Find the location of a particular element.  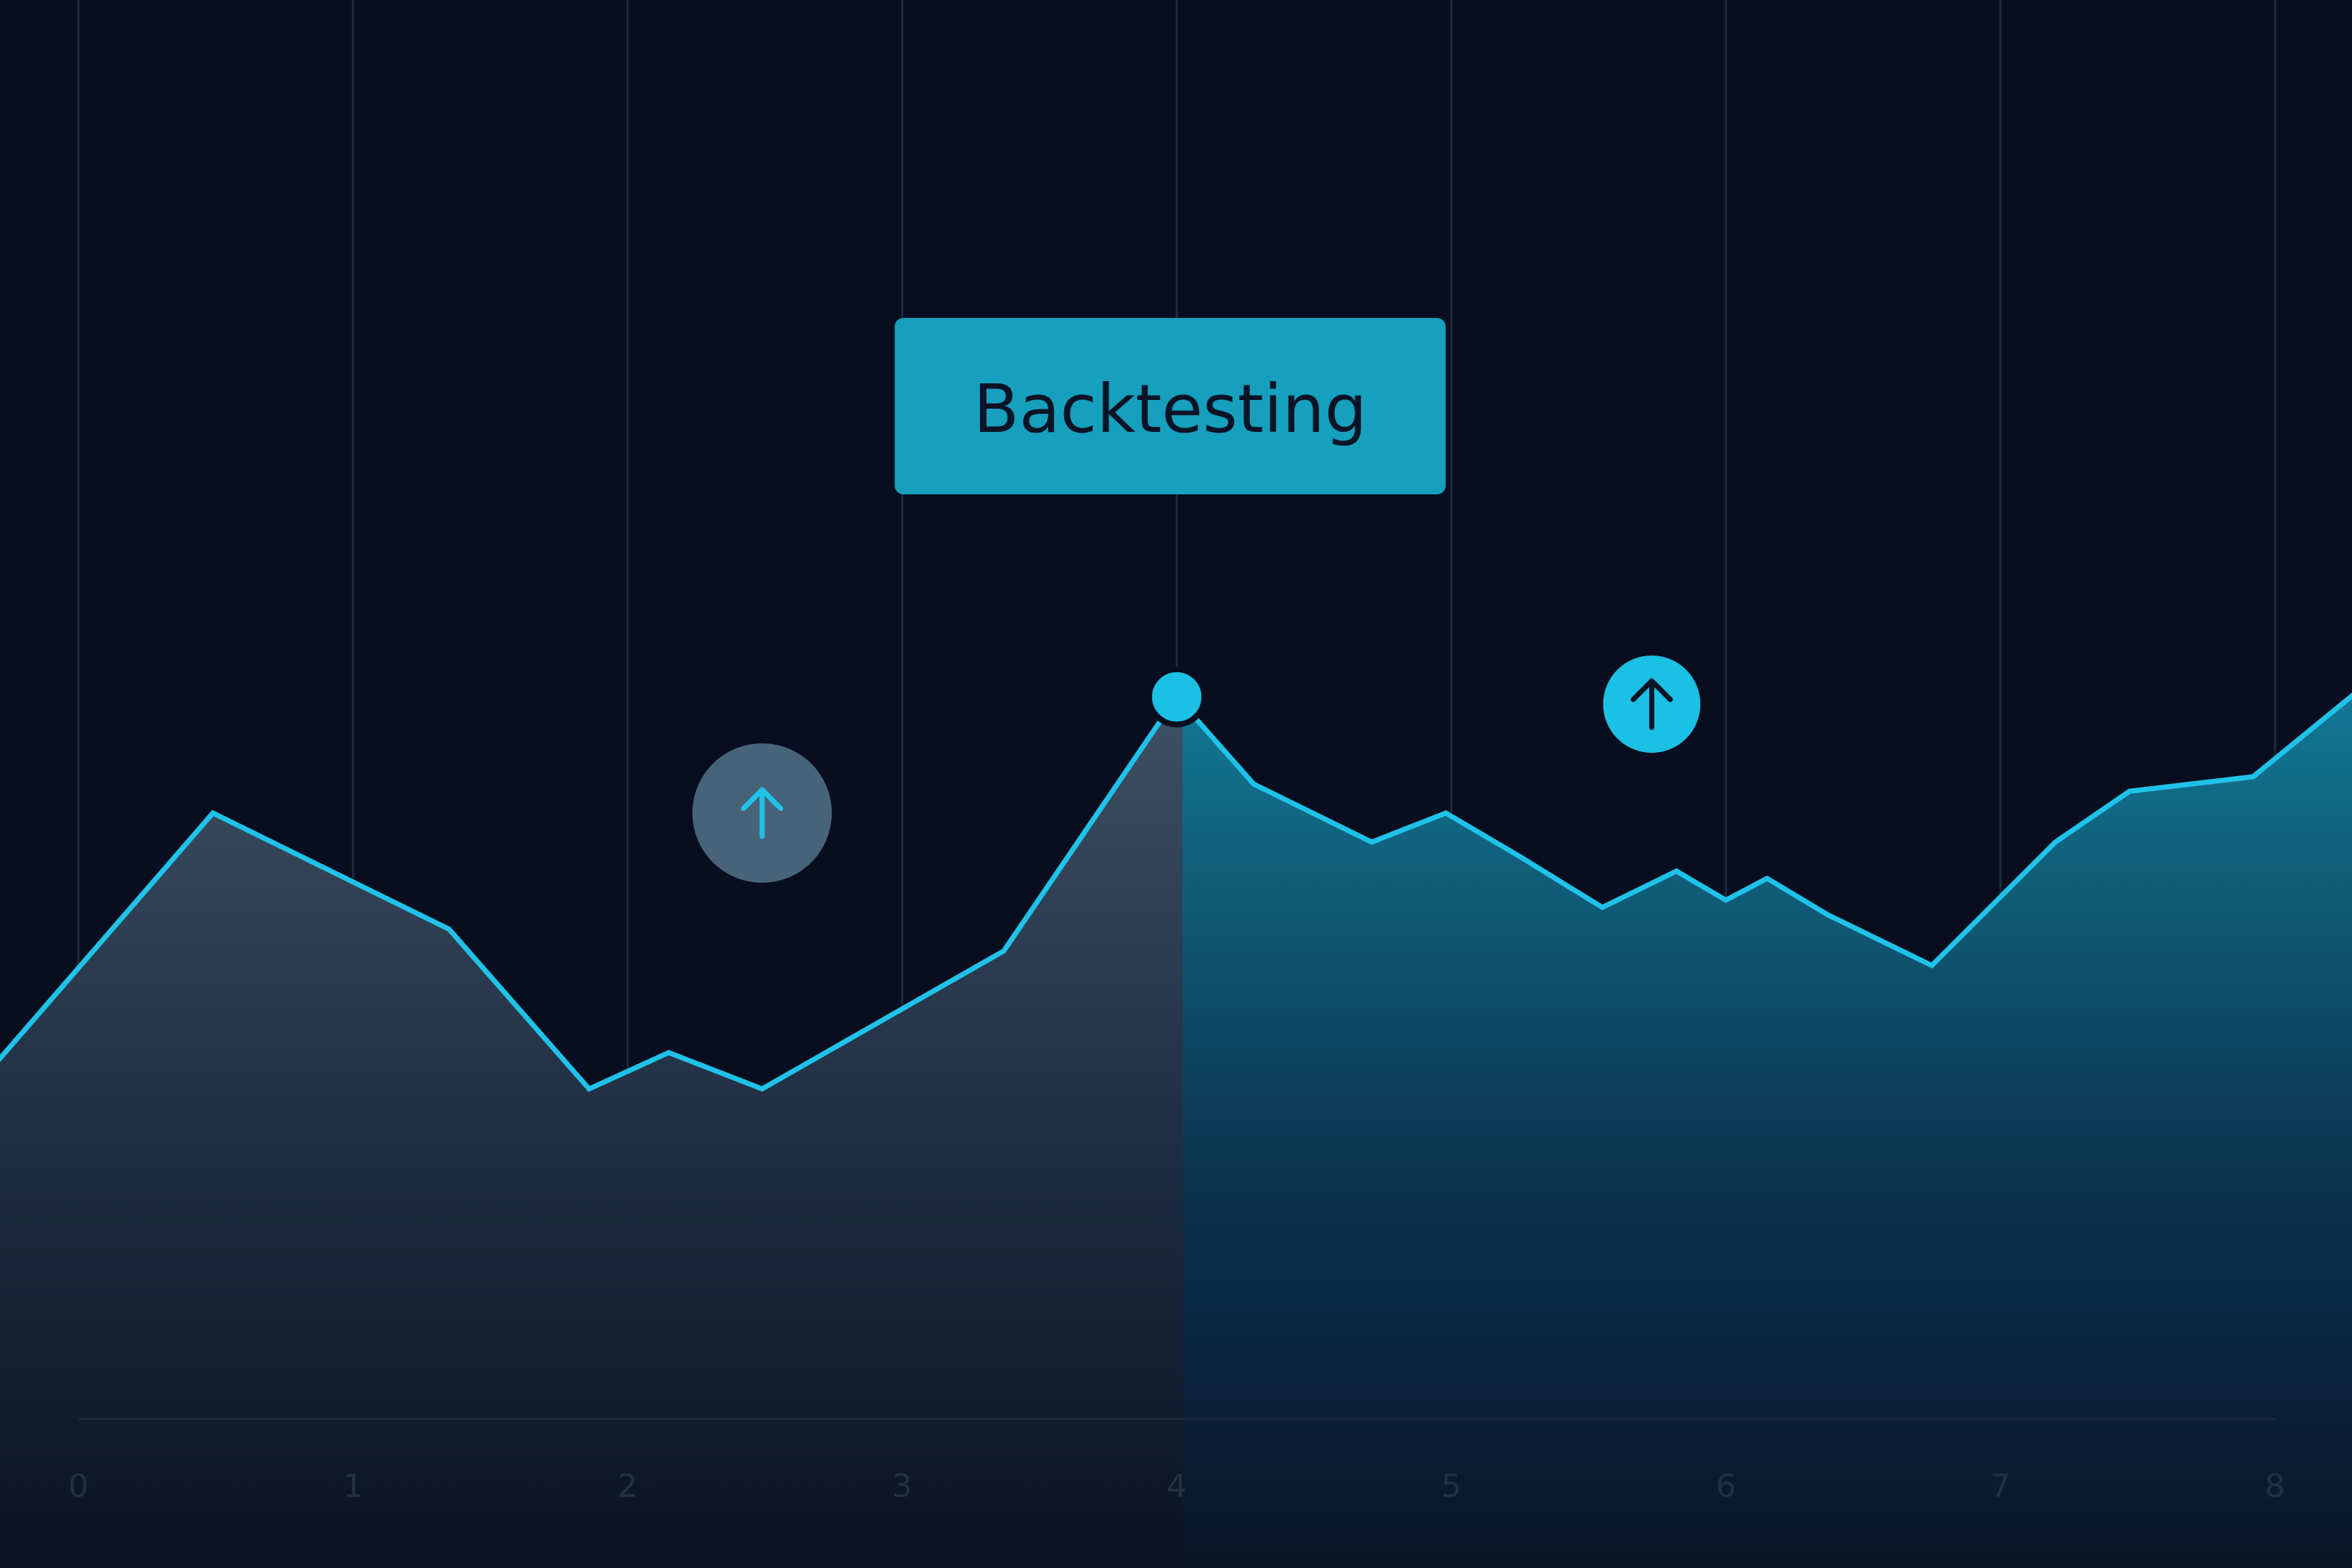

x-axis-tick-labels: 0 1 2 3 4 5 6 7 8 is located at coordinates (1176, 1487).